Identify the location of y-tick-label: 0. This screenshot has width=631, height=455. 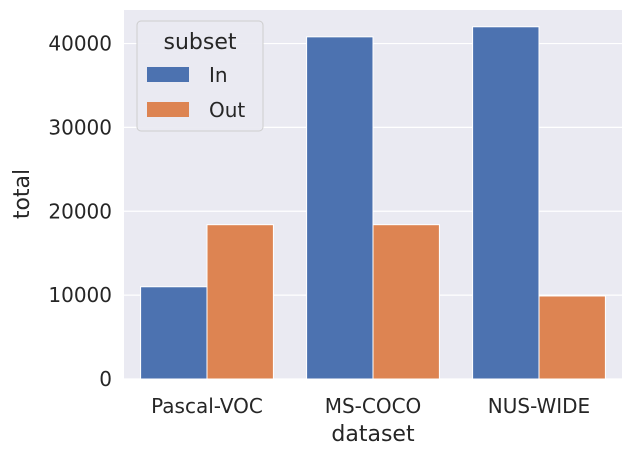
(105, 379).